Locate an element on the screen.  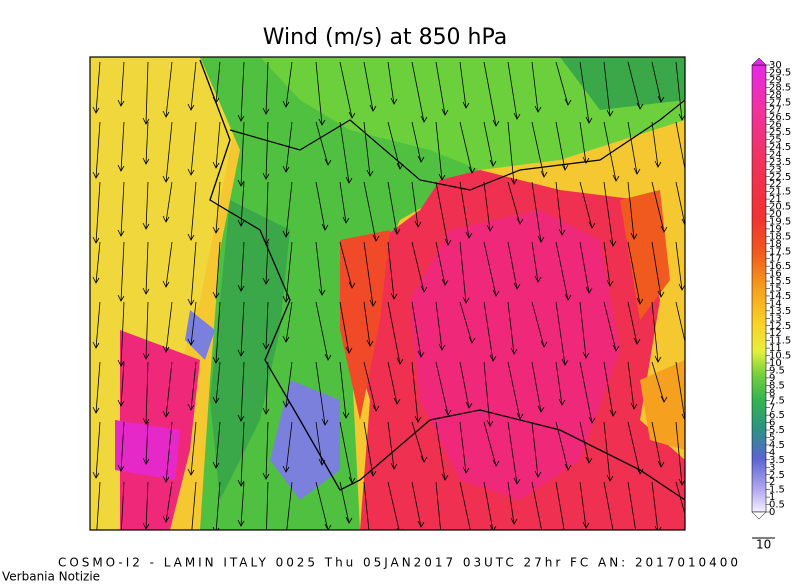
colorbar-label: 1 is located at coordinates (772, 497).